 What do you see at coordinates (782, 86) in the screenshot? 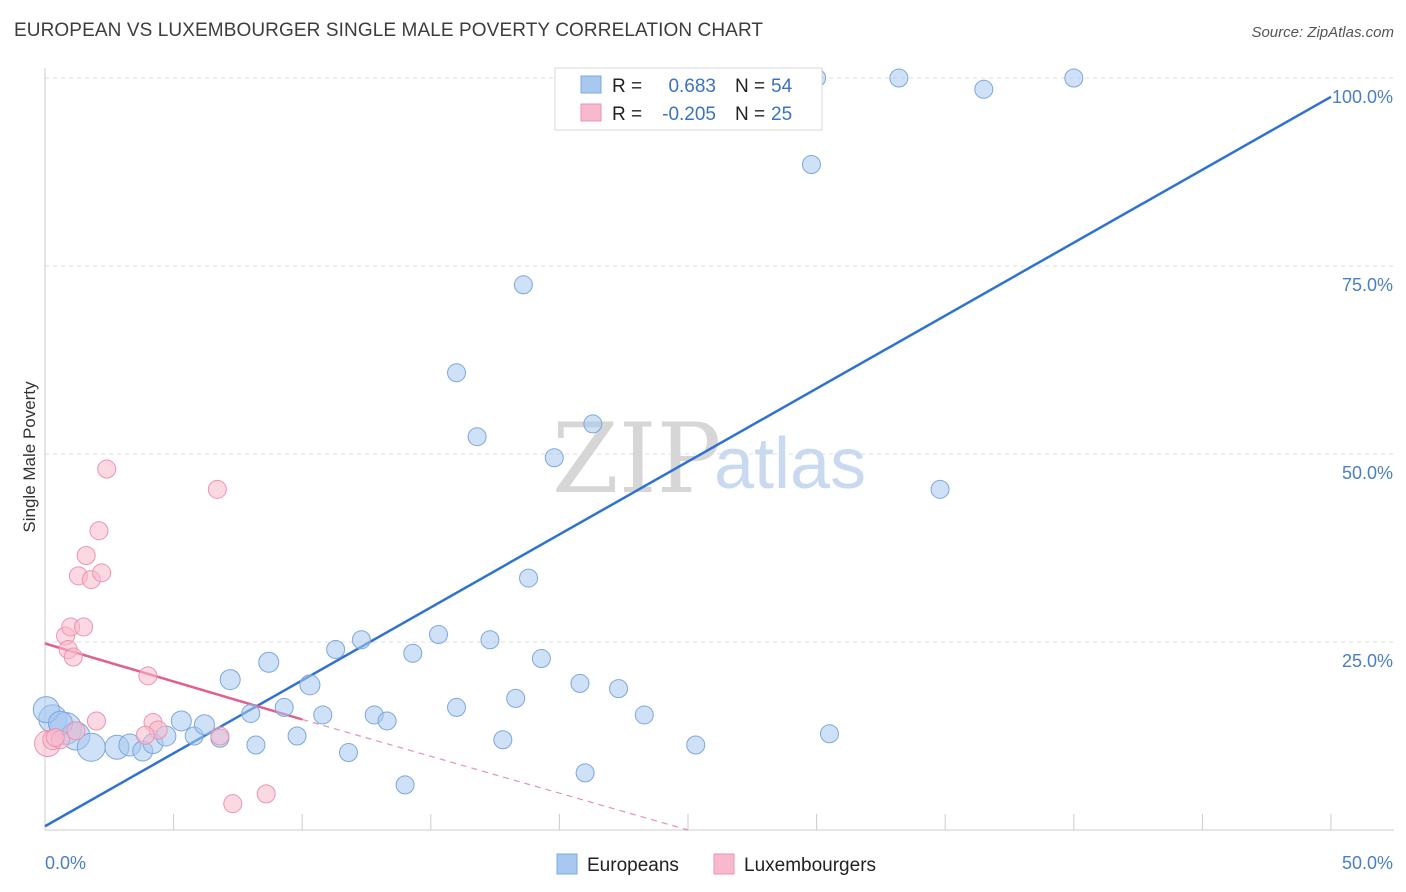
I see `stats-n-value-europeans: 54` at bounding box center [782, 86].